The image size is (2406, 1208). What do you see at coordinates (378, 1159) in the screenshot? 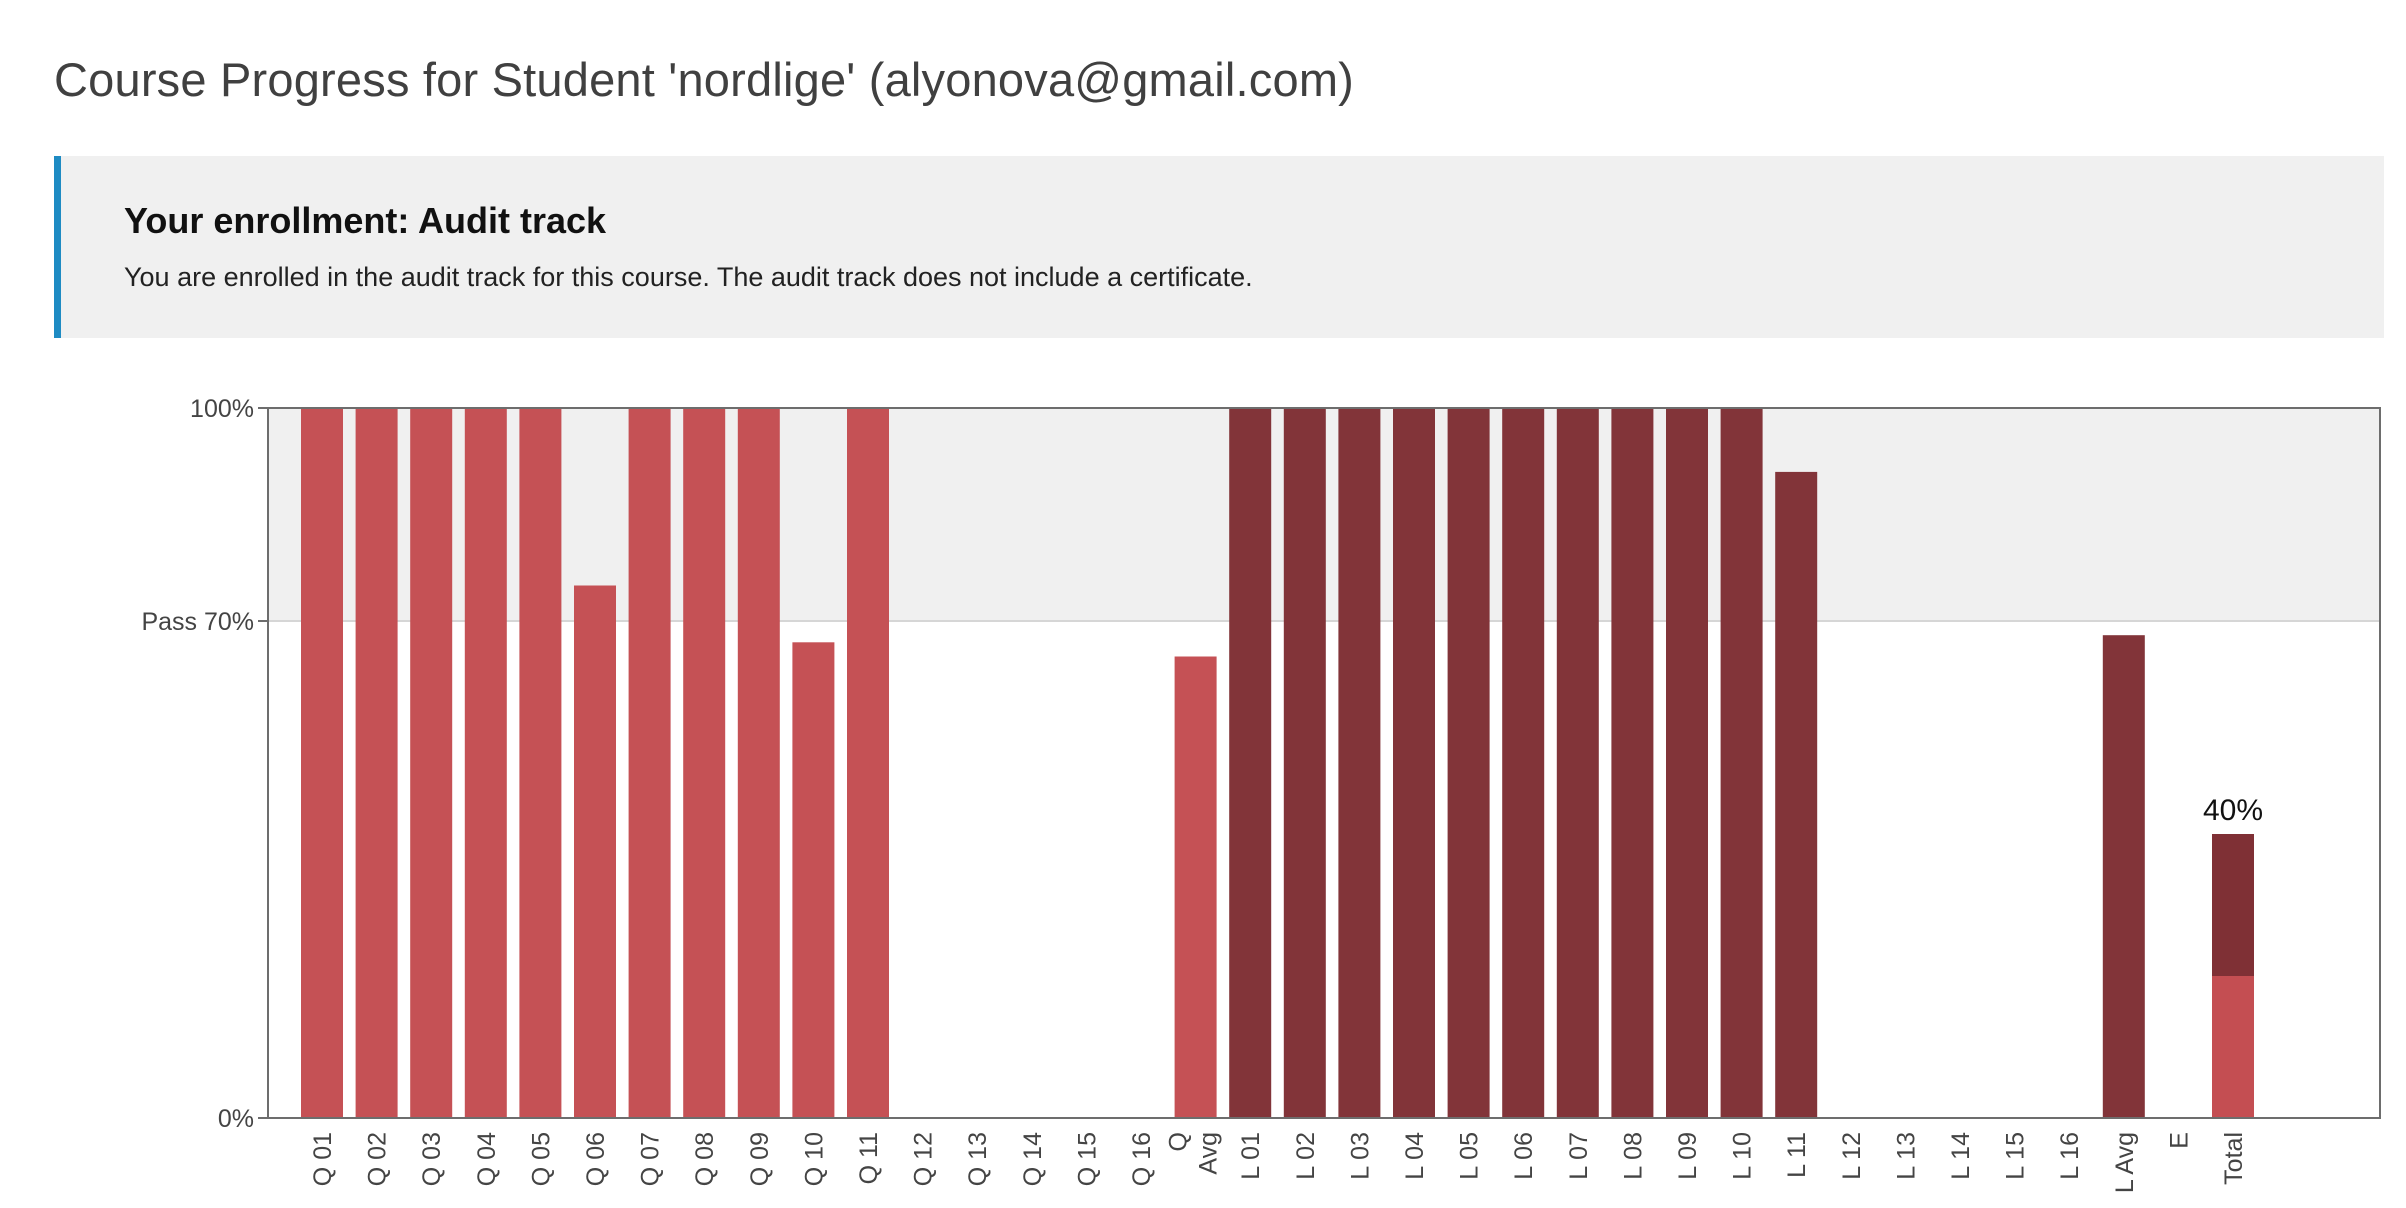
I see `x-tick-label-q-02: Q 02` at bounding box center [378, 1159].